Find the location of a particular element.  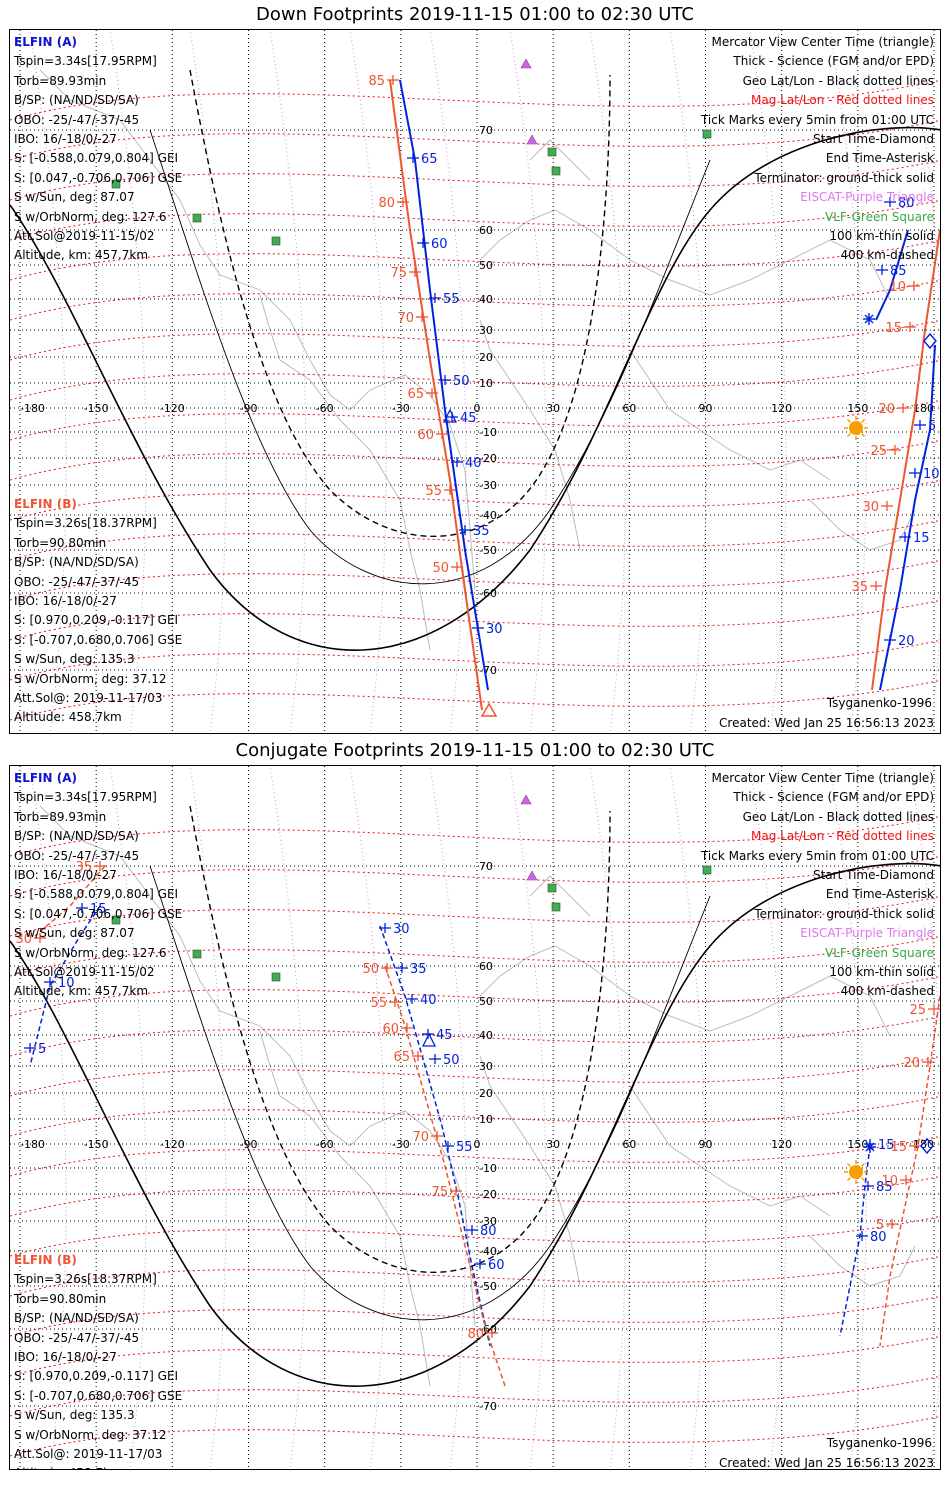

lat-tick-label: 20 is located at coordinates (486, 1093).